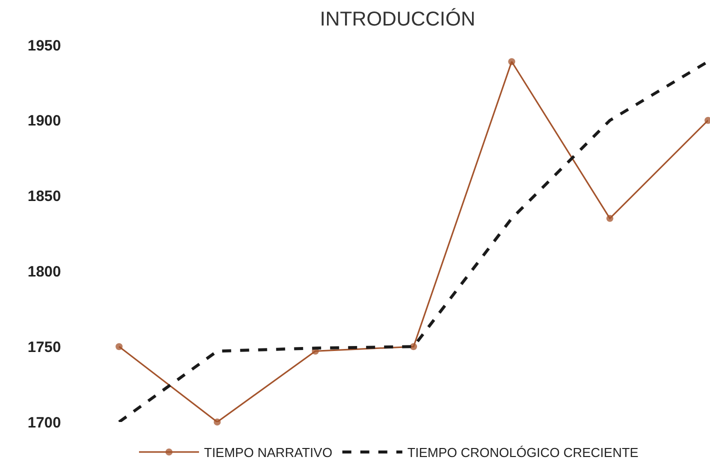 The image size is (710, 469). What do you see at coordinates (44, 271) in the screenshot?
I see `y-tick-label: 1800` at bounding box center [44, 271].